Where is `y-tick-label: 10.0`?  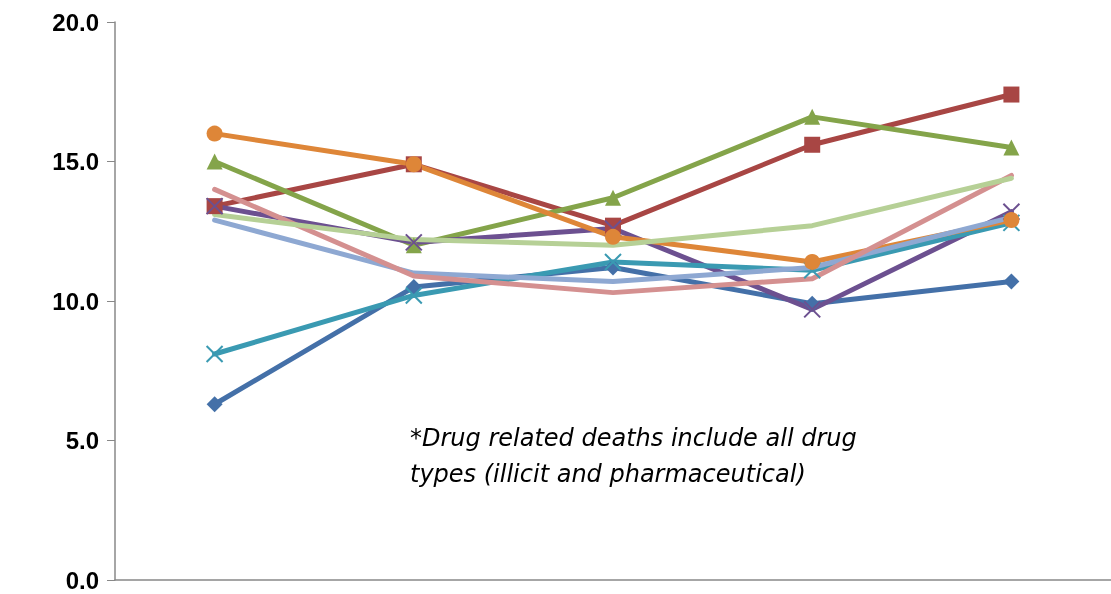 y-tick-label: 10.0 is located at coordinates (75, 301).